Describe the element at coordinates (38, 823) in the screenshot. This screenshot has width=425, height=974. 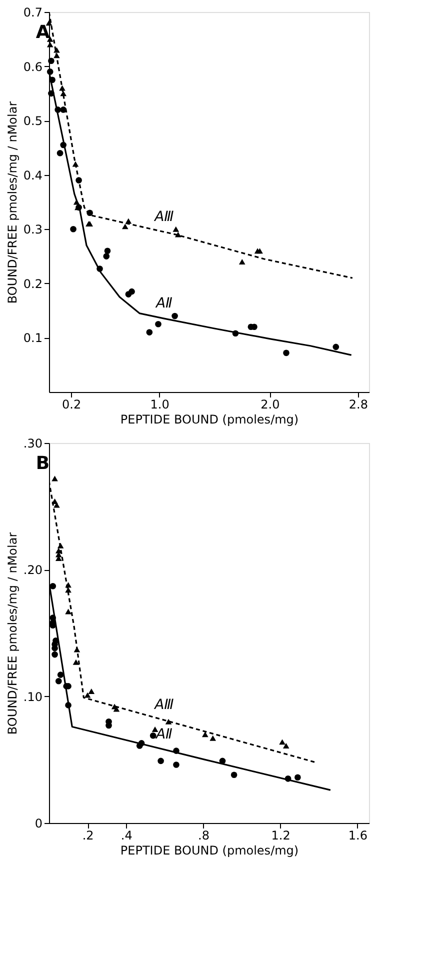
I see `y-tick-label: 0` at that location.